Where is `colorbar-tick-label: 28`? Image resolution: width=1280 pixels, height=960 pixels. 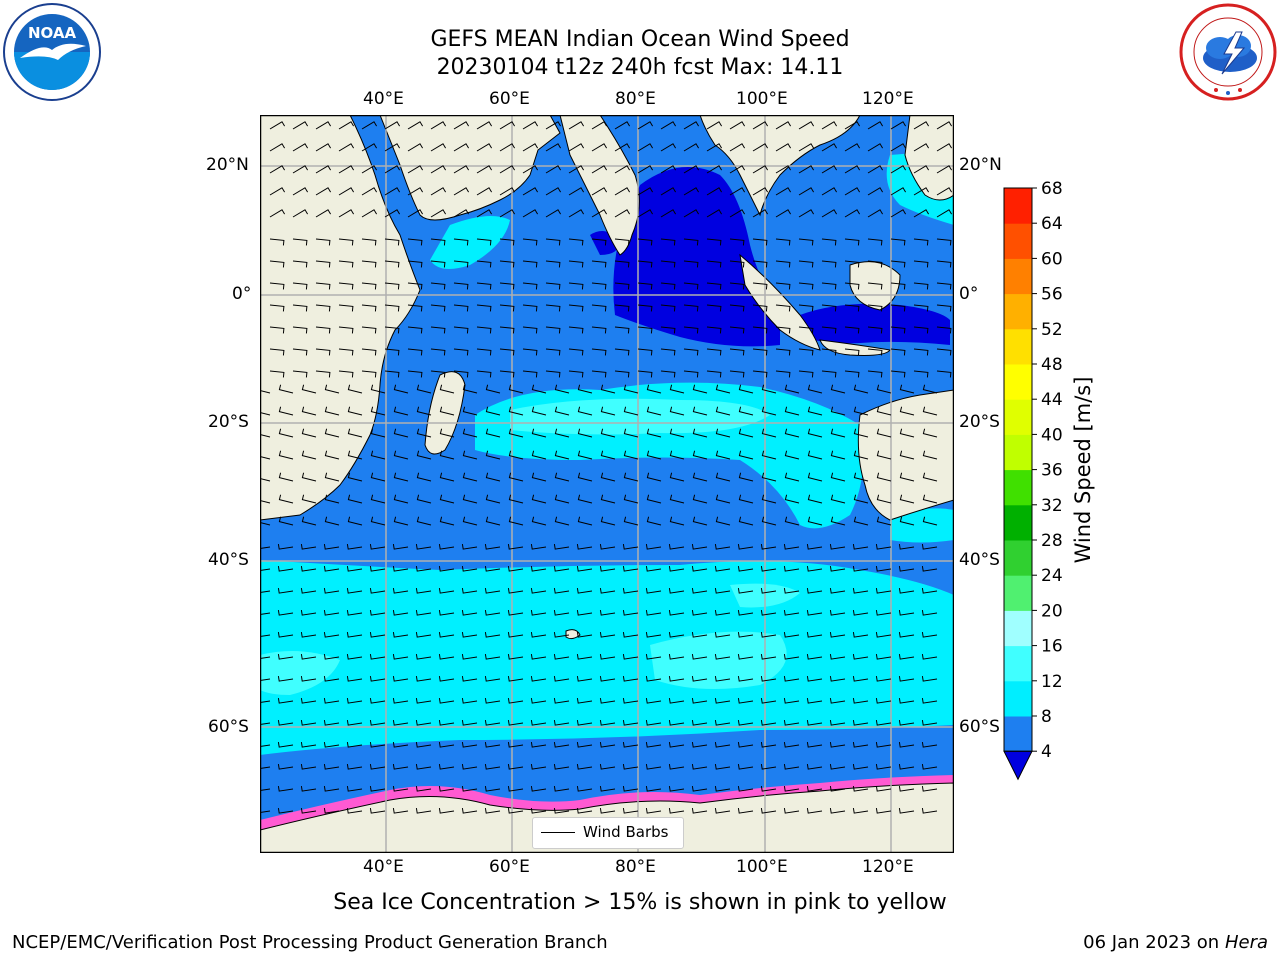 colorbar-tick-label: 28 is located at coordinates (1052, 541).